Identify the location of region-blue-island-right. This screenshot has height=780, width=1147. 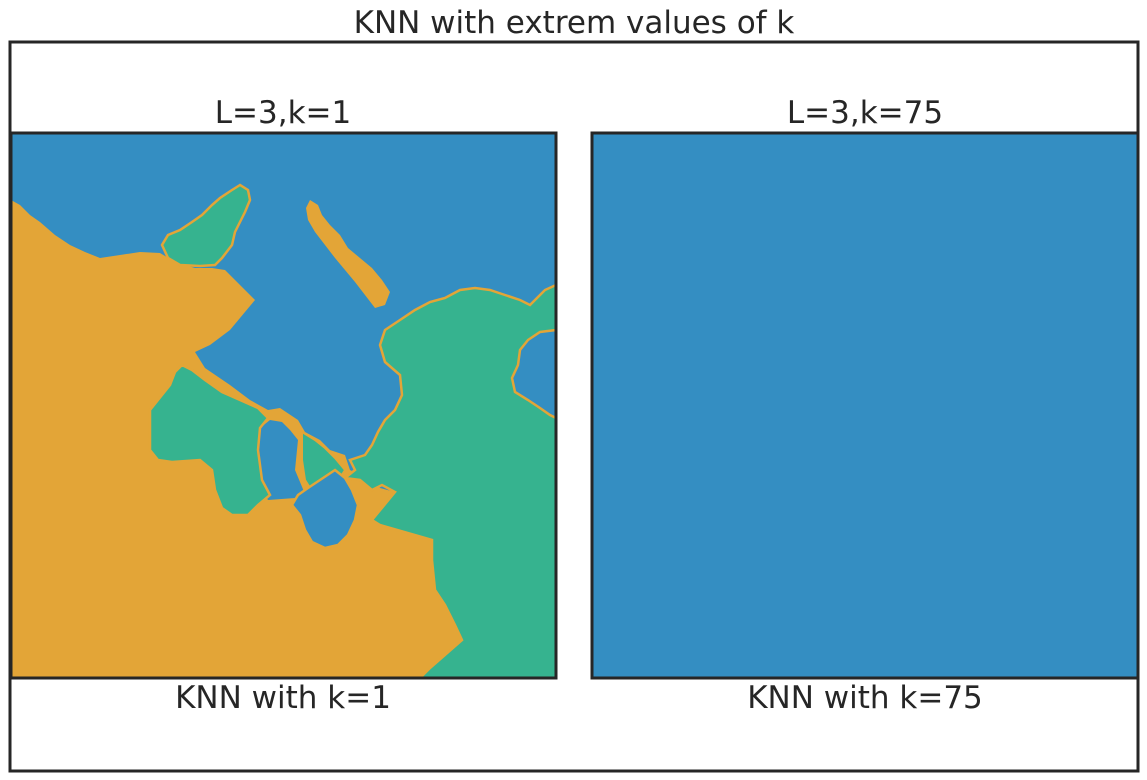
(534, 374).